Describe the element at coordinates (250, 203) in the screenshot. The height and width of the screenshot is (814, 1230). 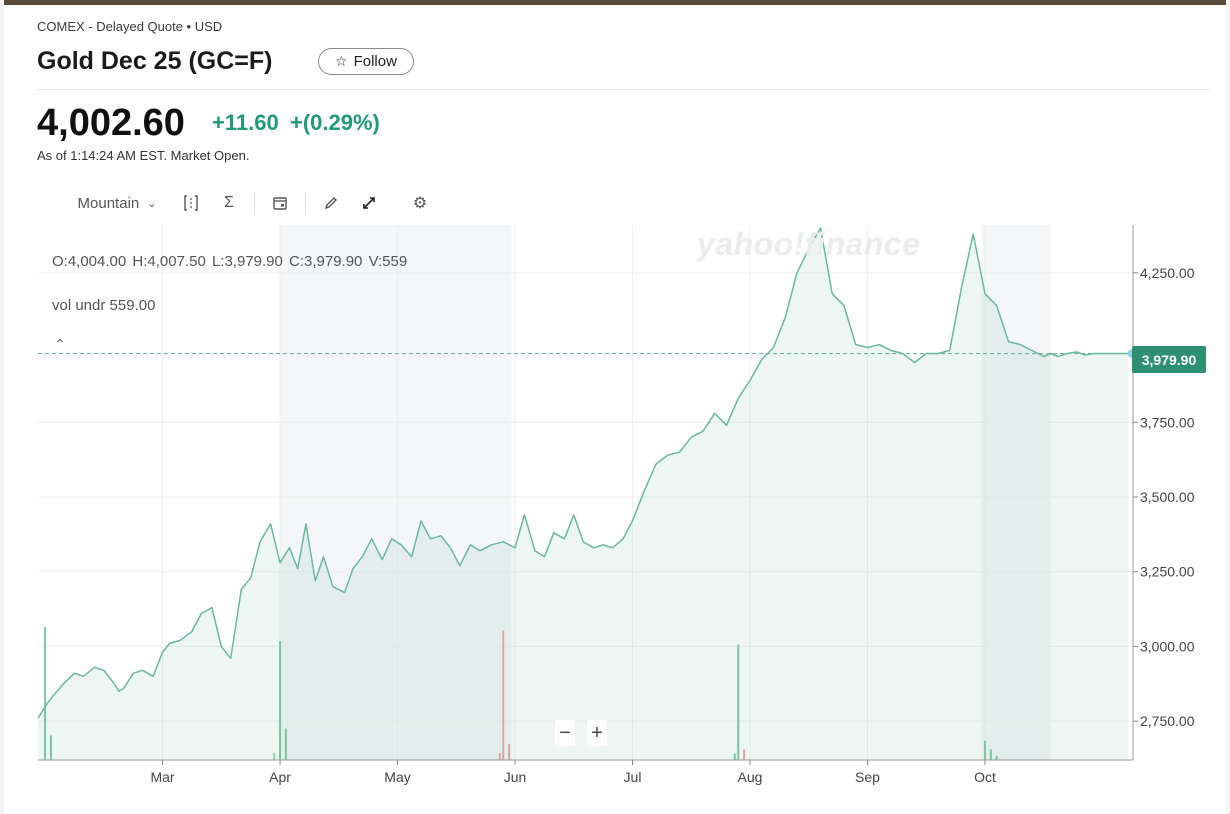
I see `chart-toolbar: Mountain ⌄ Σ ⚙` at that location.